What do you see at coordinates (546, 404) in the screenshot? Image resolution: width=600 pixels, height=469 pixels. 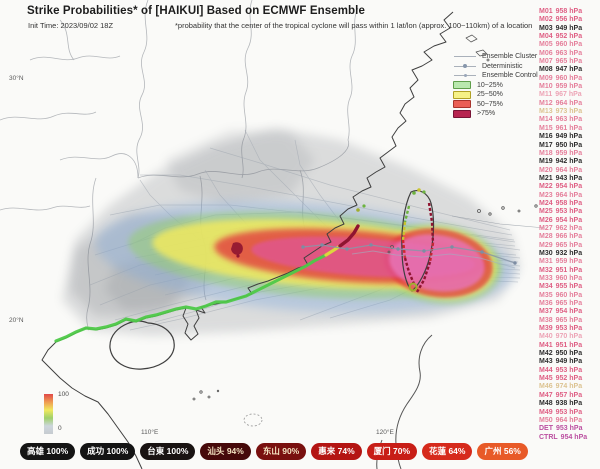 I see `member-id: M48` at bounding box center [546, 404].